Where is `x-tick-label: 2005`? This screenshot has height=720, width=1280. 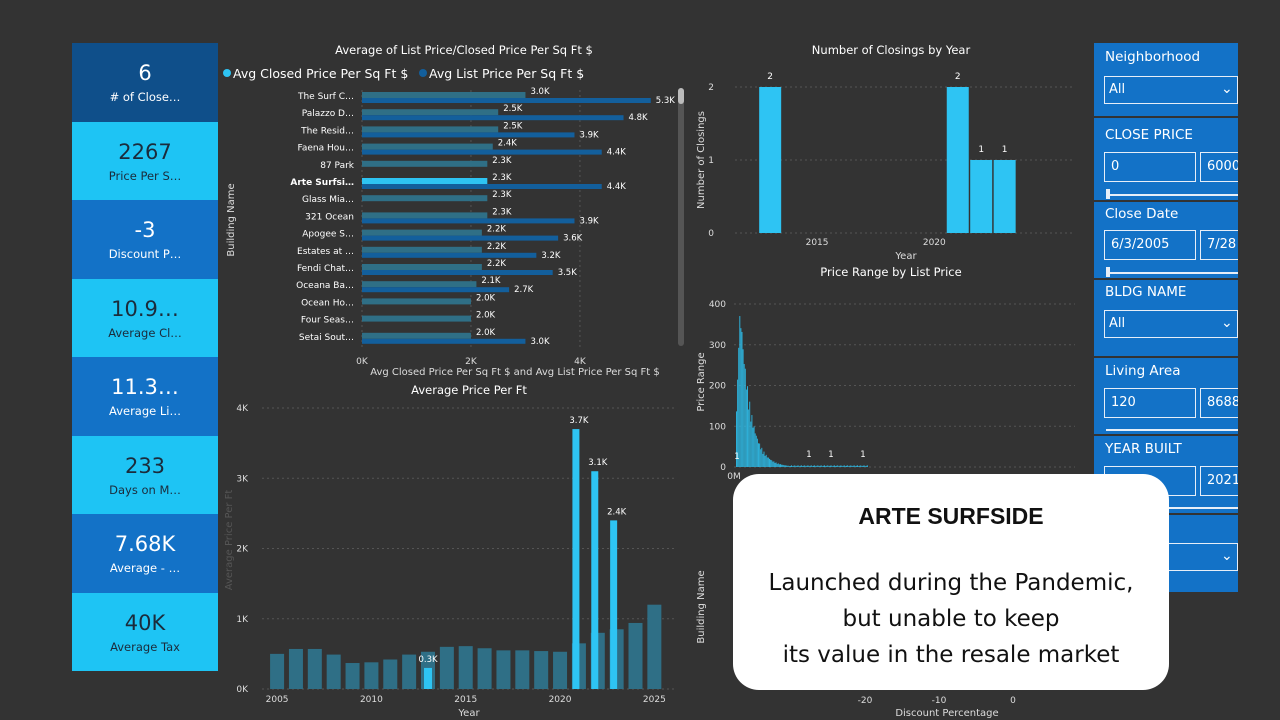
x-tick-label: 2005 is located at coordinates (277, 700).